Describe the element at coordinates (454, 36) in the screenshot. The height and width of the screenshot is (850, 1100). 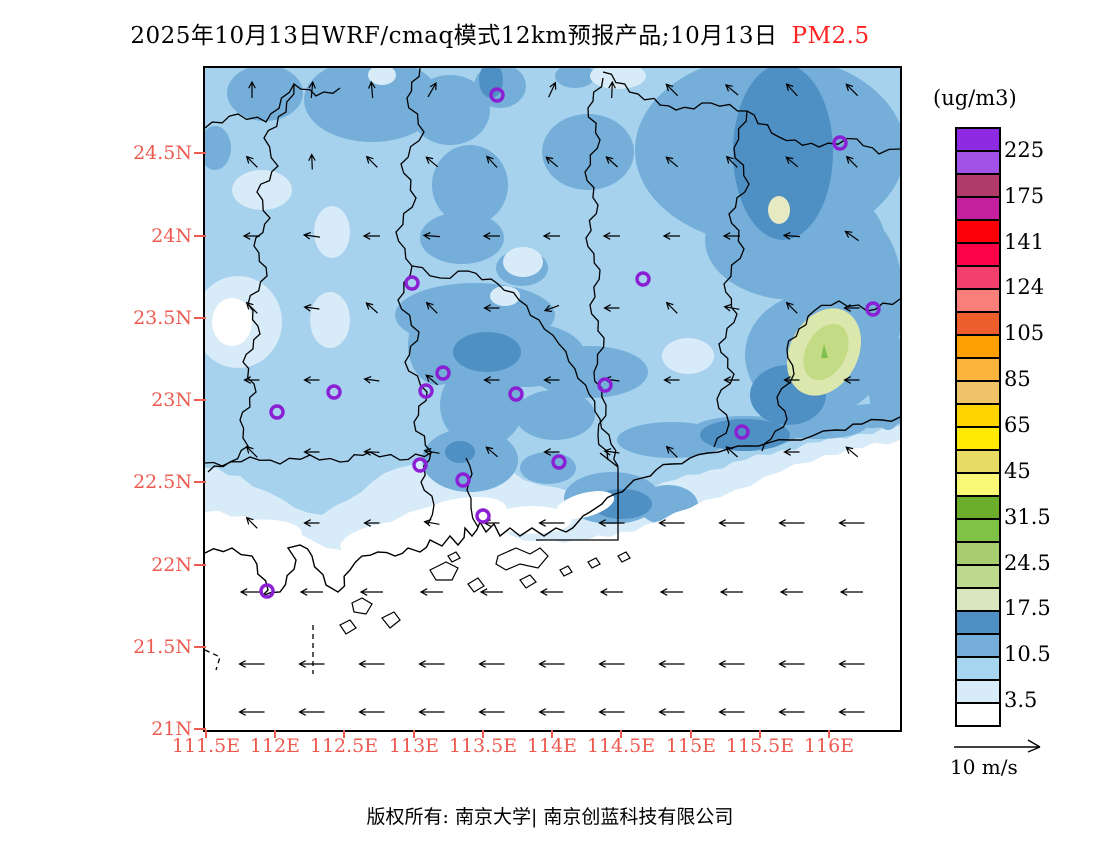
I see `title-text: 2025年10月13日WRF/cmaq模式12km预报产品;10月13日` at that location.